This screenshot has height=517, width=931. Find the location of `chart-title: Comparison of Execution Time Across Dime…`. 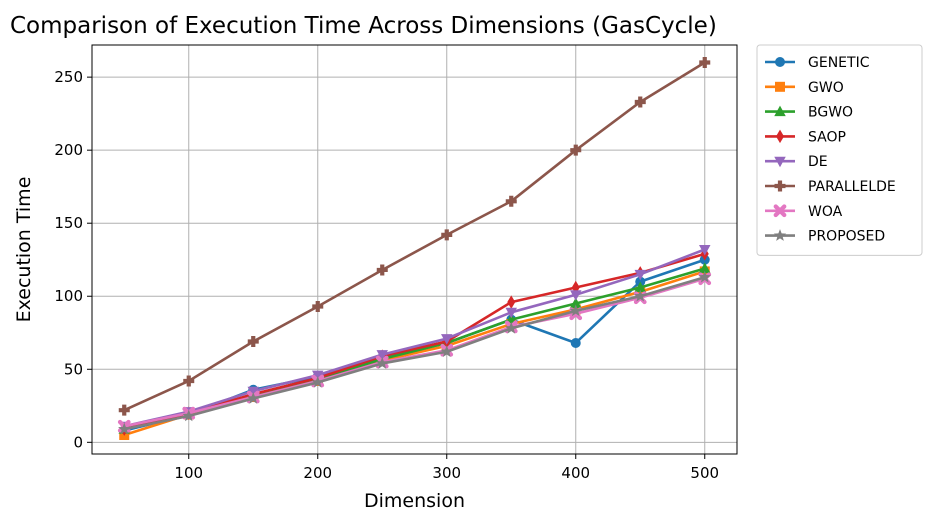

chart-title: Comparison of Execution Time Across Dime… is located at coordinates (363, 26).